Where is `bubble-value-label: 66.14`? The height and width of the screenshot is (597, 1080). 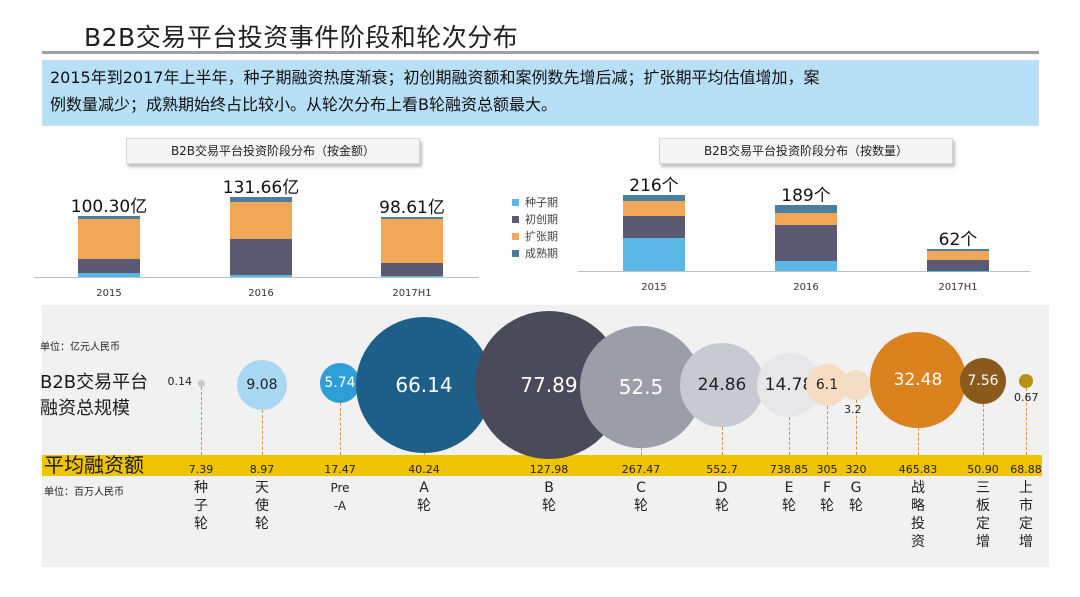 bubble-value-label: 66.14 is located at coordinates (424, 384).